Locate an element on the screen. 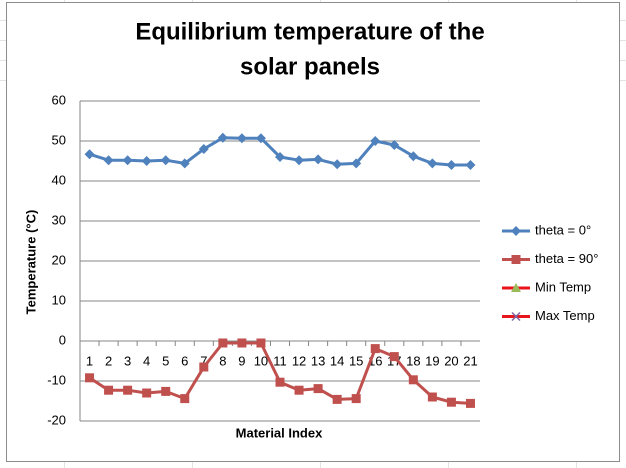 Image resolution: width=626 pixels, height=468 pixels. x-tick-label: 18 is located at coordinates (413, 360).